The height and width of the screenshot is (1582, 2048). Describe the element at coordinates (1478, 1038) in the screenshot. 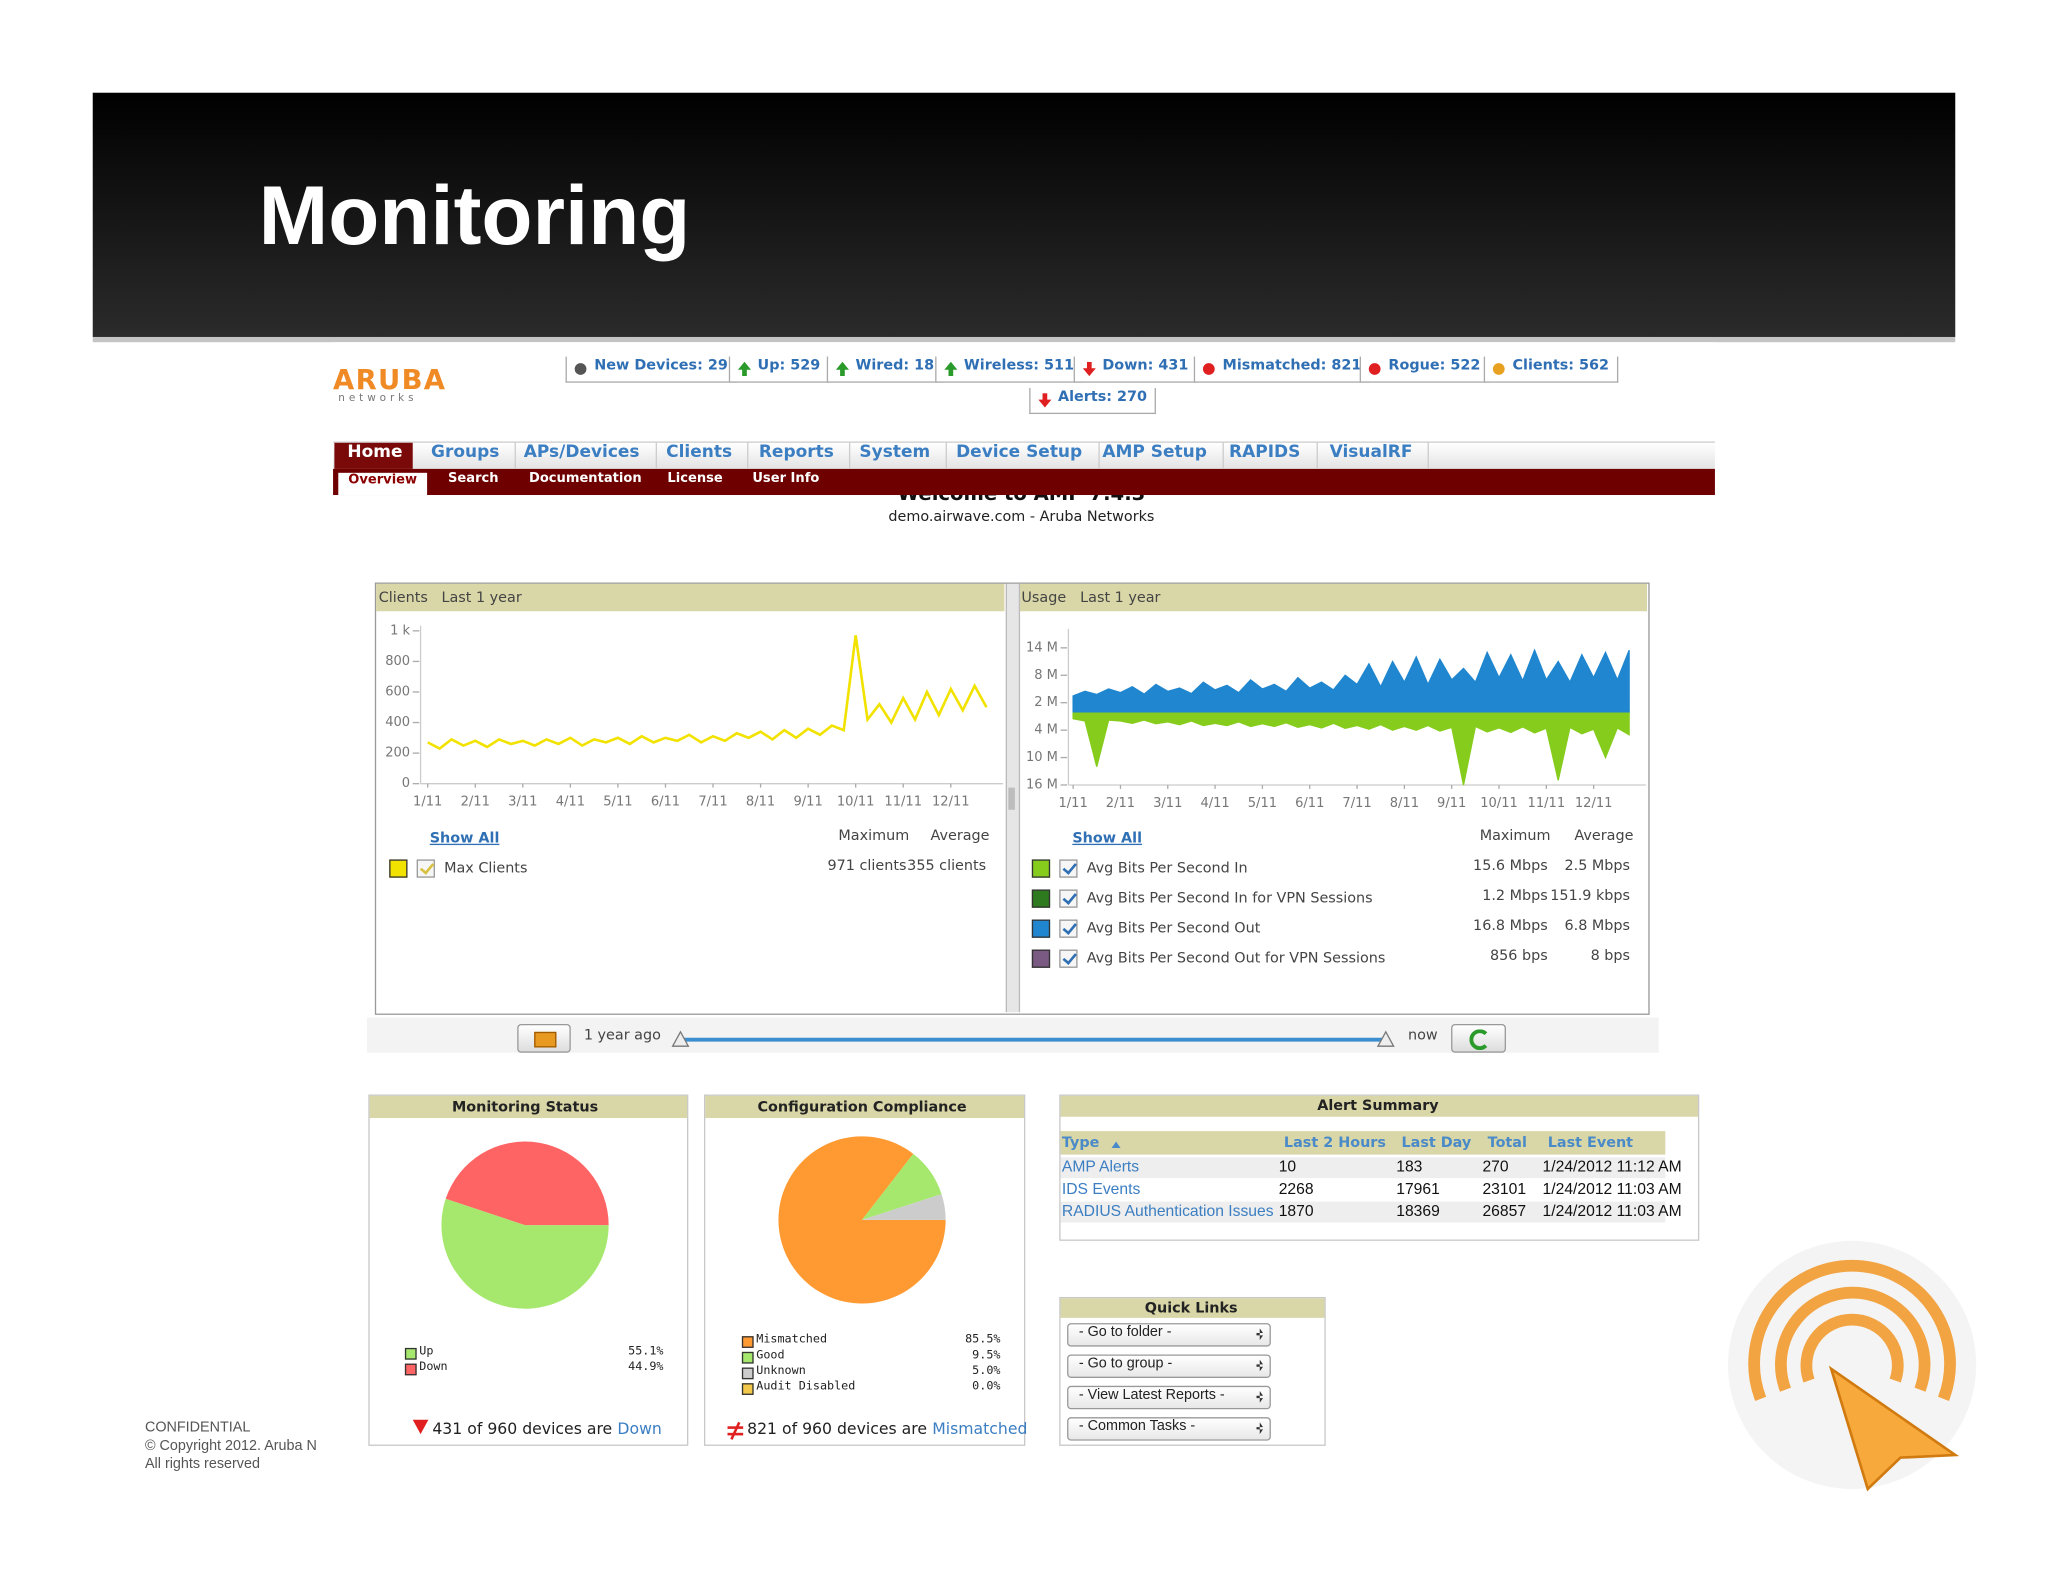

I see `refresh-button` at that location.